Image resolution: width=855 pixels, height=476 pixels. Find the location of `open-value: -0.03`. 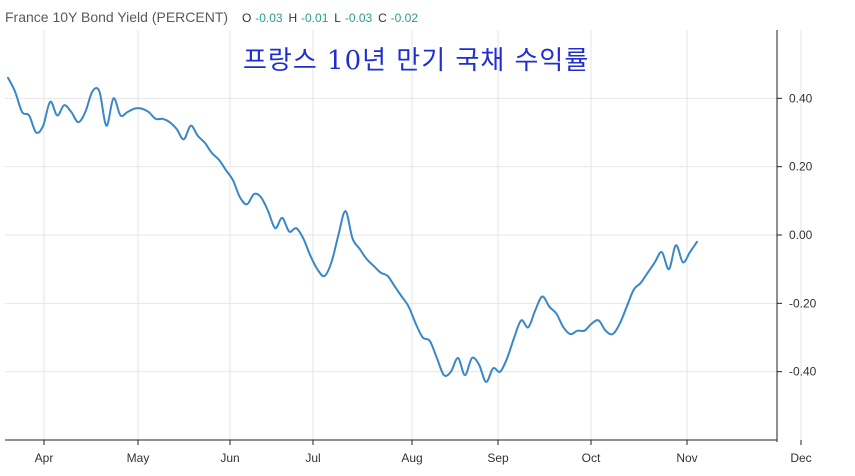

open-value: -0.03 is located at coordinates (269, 18).